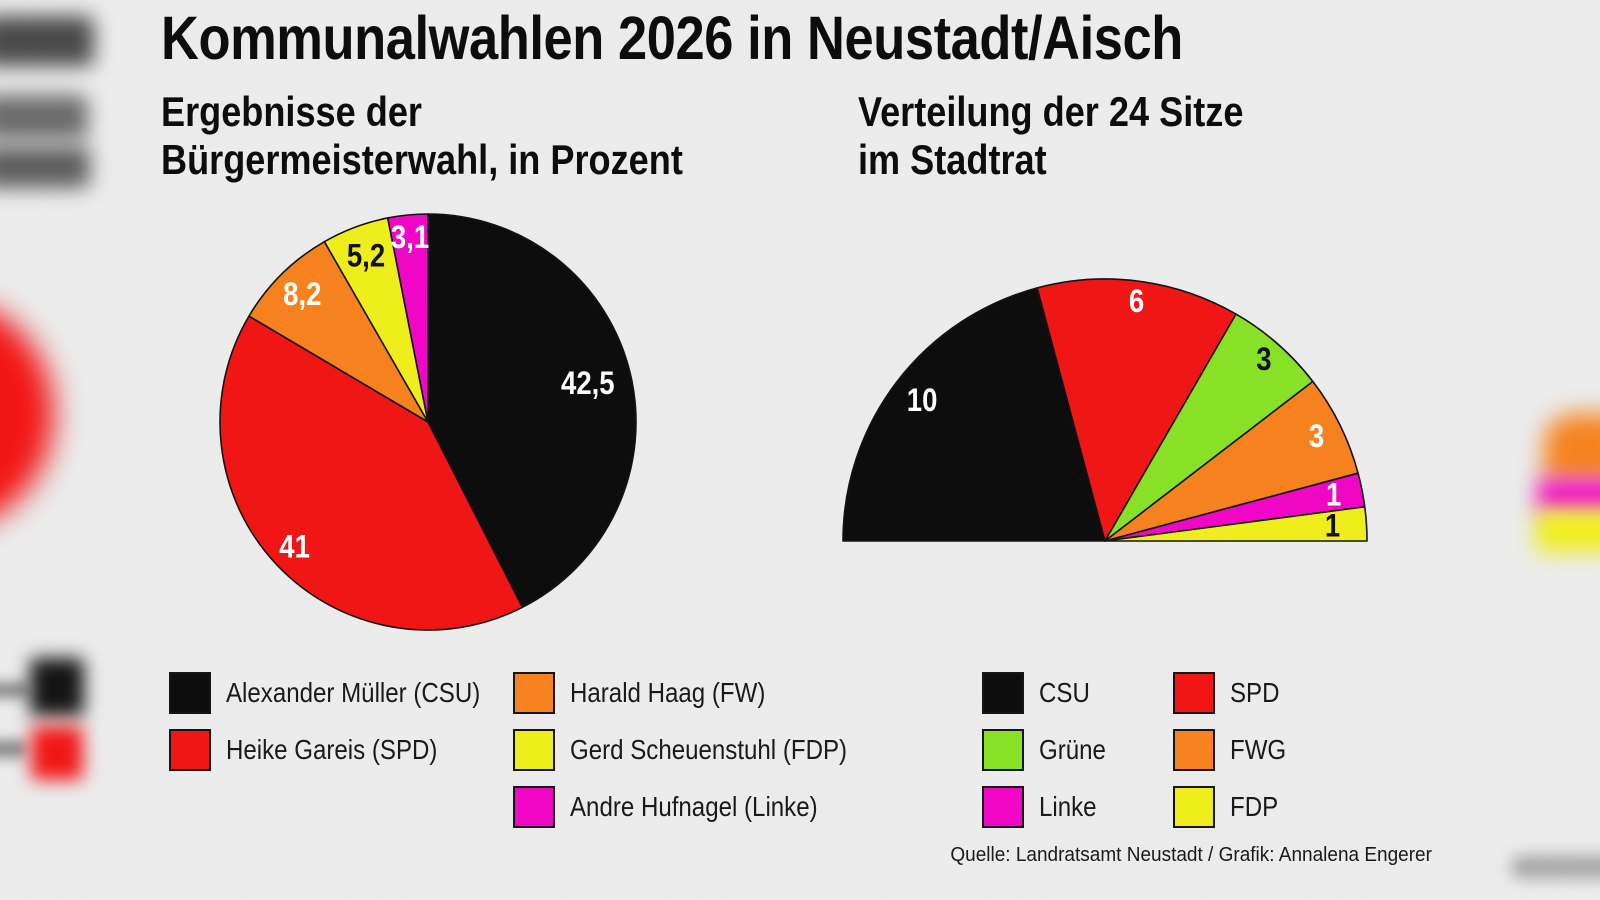  I want to click on legend-item-andre-hufnagel-linke: Andre Hufnagel (Linke), so click(702, 807).